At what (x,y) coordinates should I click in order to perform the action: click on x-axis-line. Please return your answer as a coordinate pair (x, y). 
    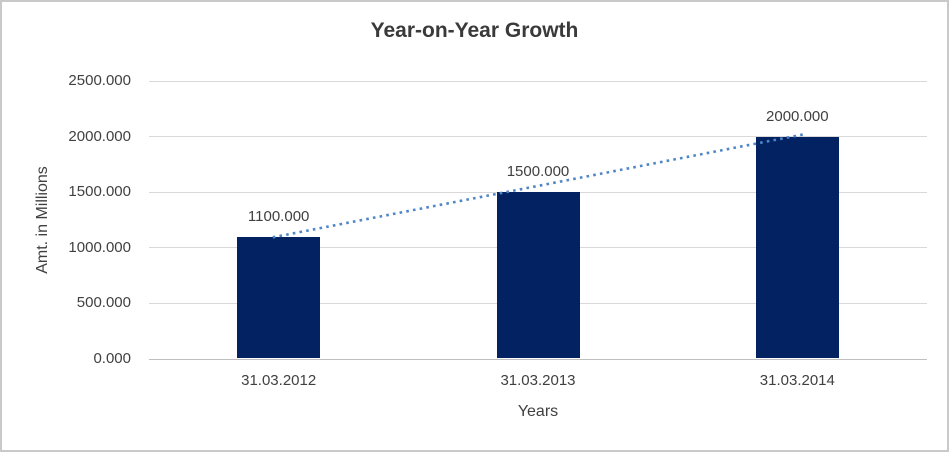
    Looking at the image, I should click on (538, 359).